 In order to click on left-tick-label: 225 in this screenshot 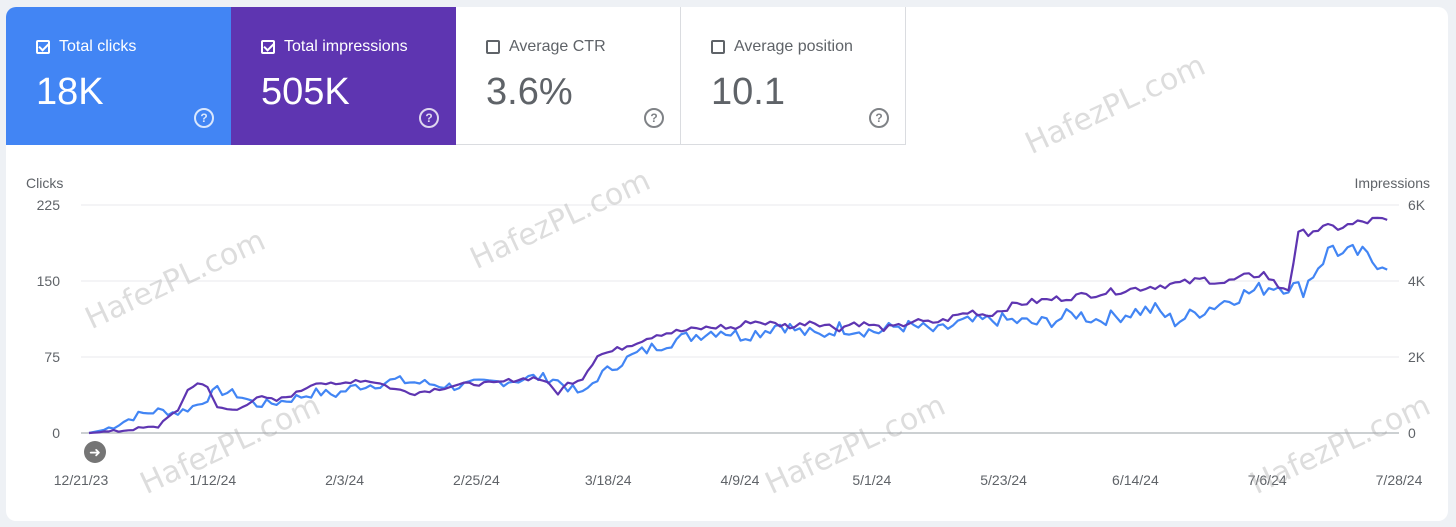, I will do `click(49, 205)`.